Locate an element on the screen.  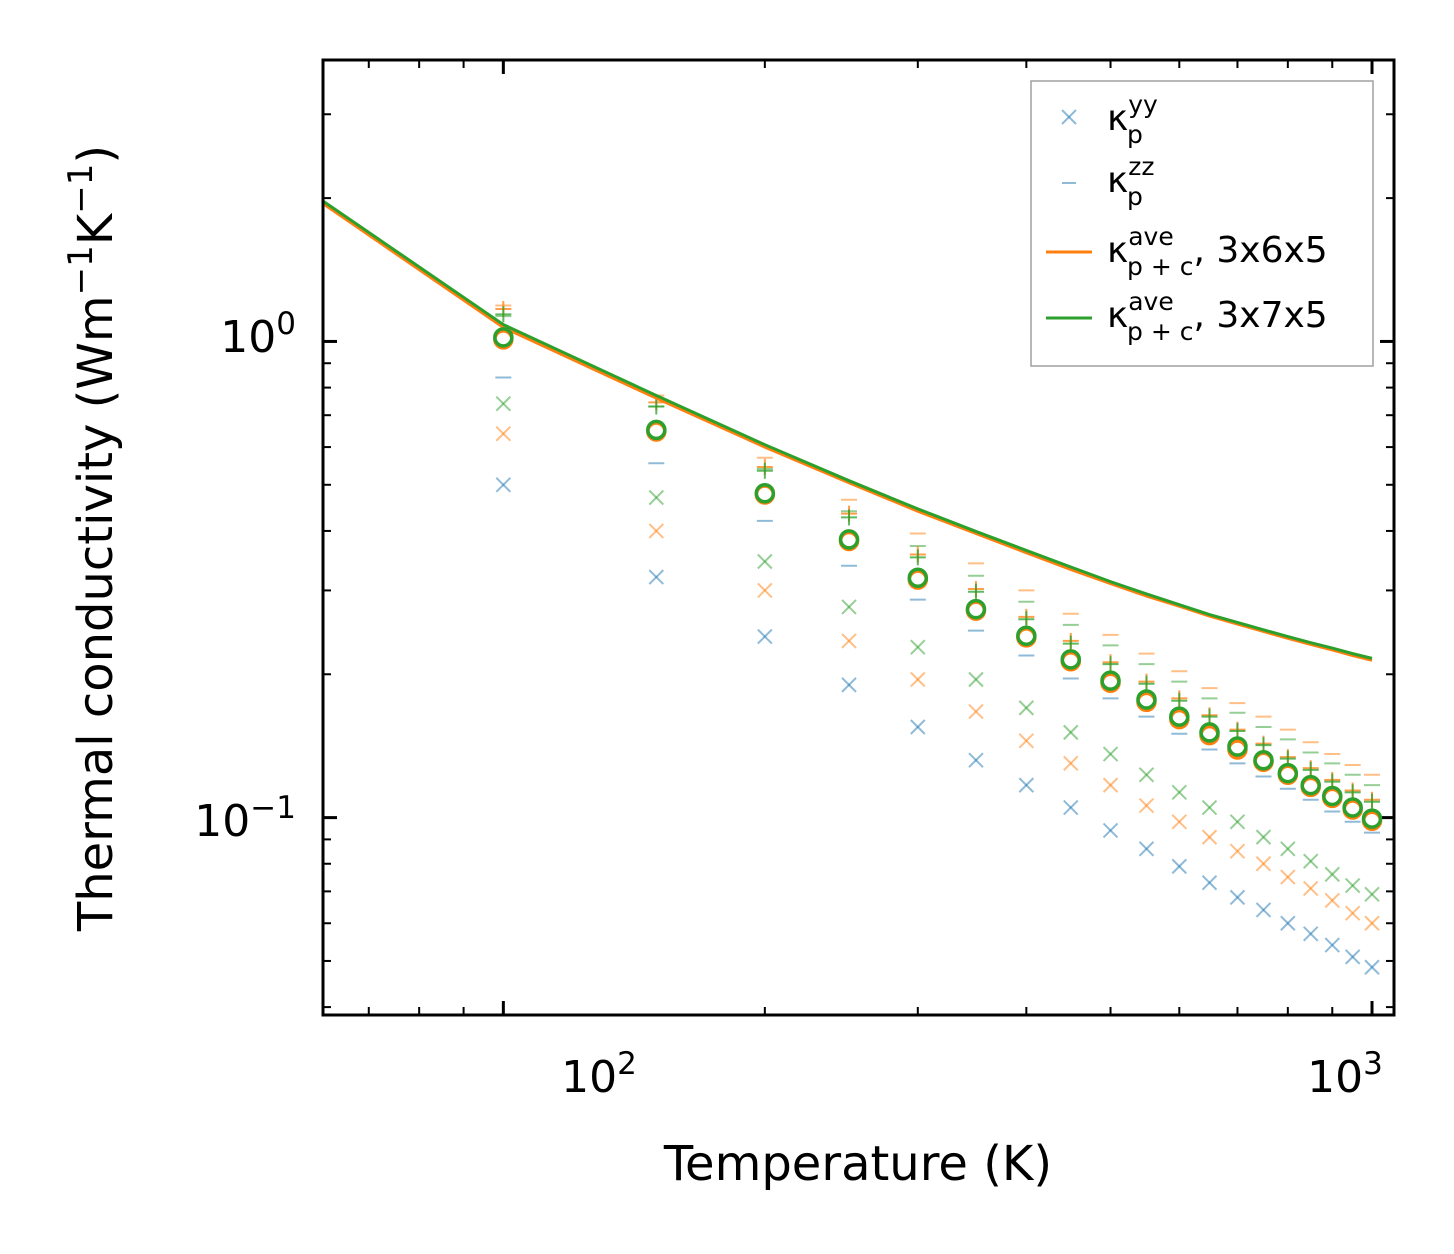
y-tick-label-0.1: 10−1 is located at coordinates (245, 818).